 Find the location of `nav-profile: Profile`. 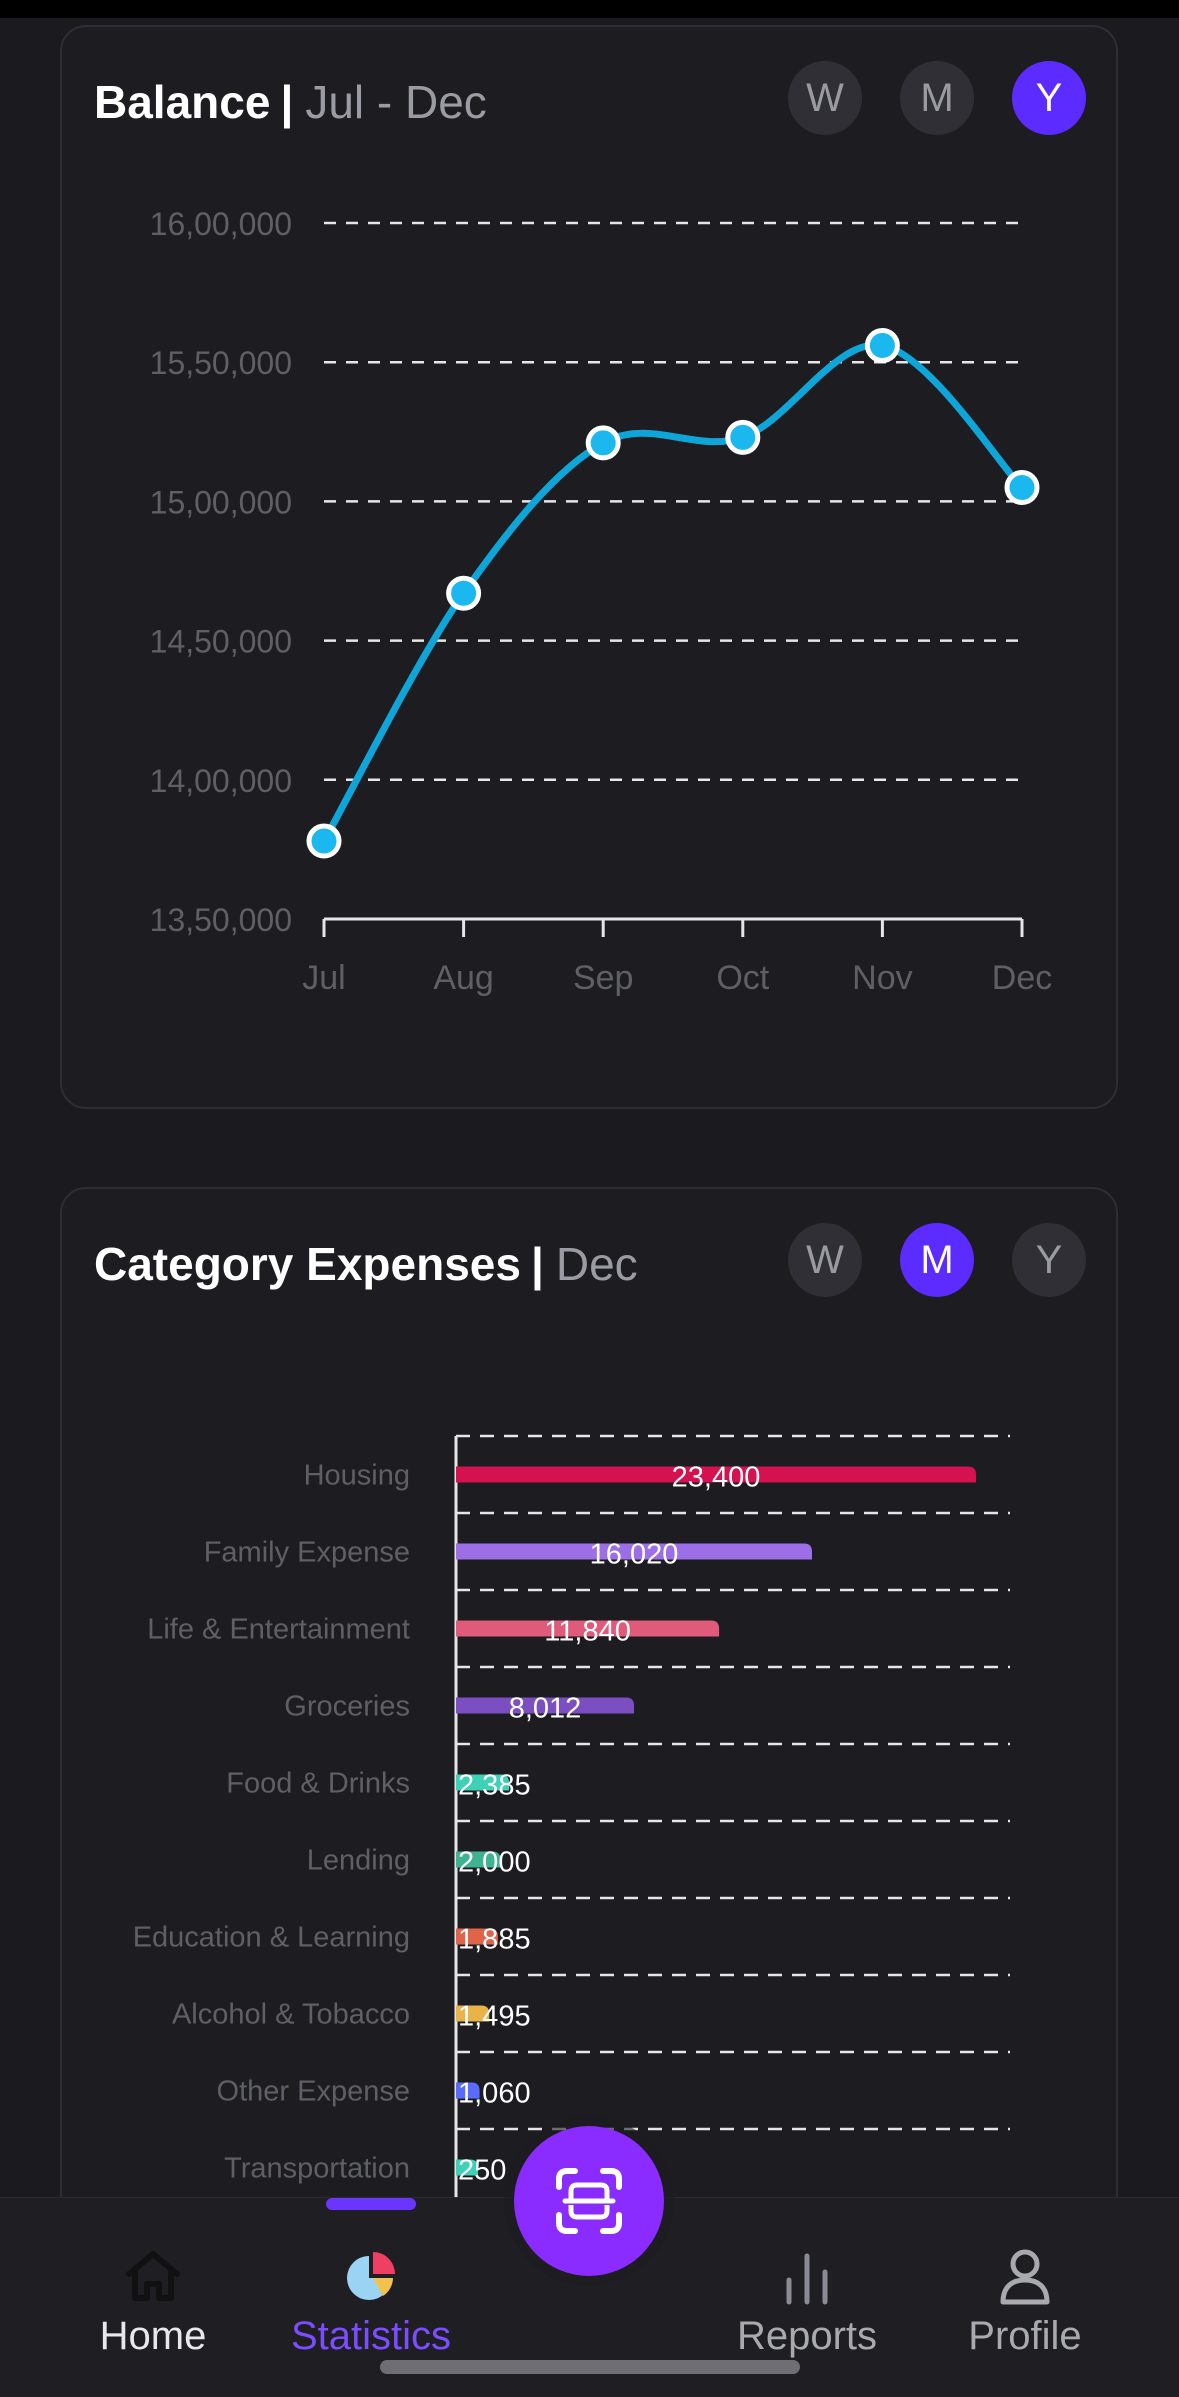

nav-profile: Profile is located at coordinates (1025, 2301).